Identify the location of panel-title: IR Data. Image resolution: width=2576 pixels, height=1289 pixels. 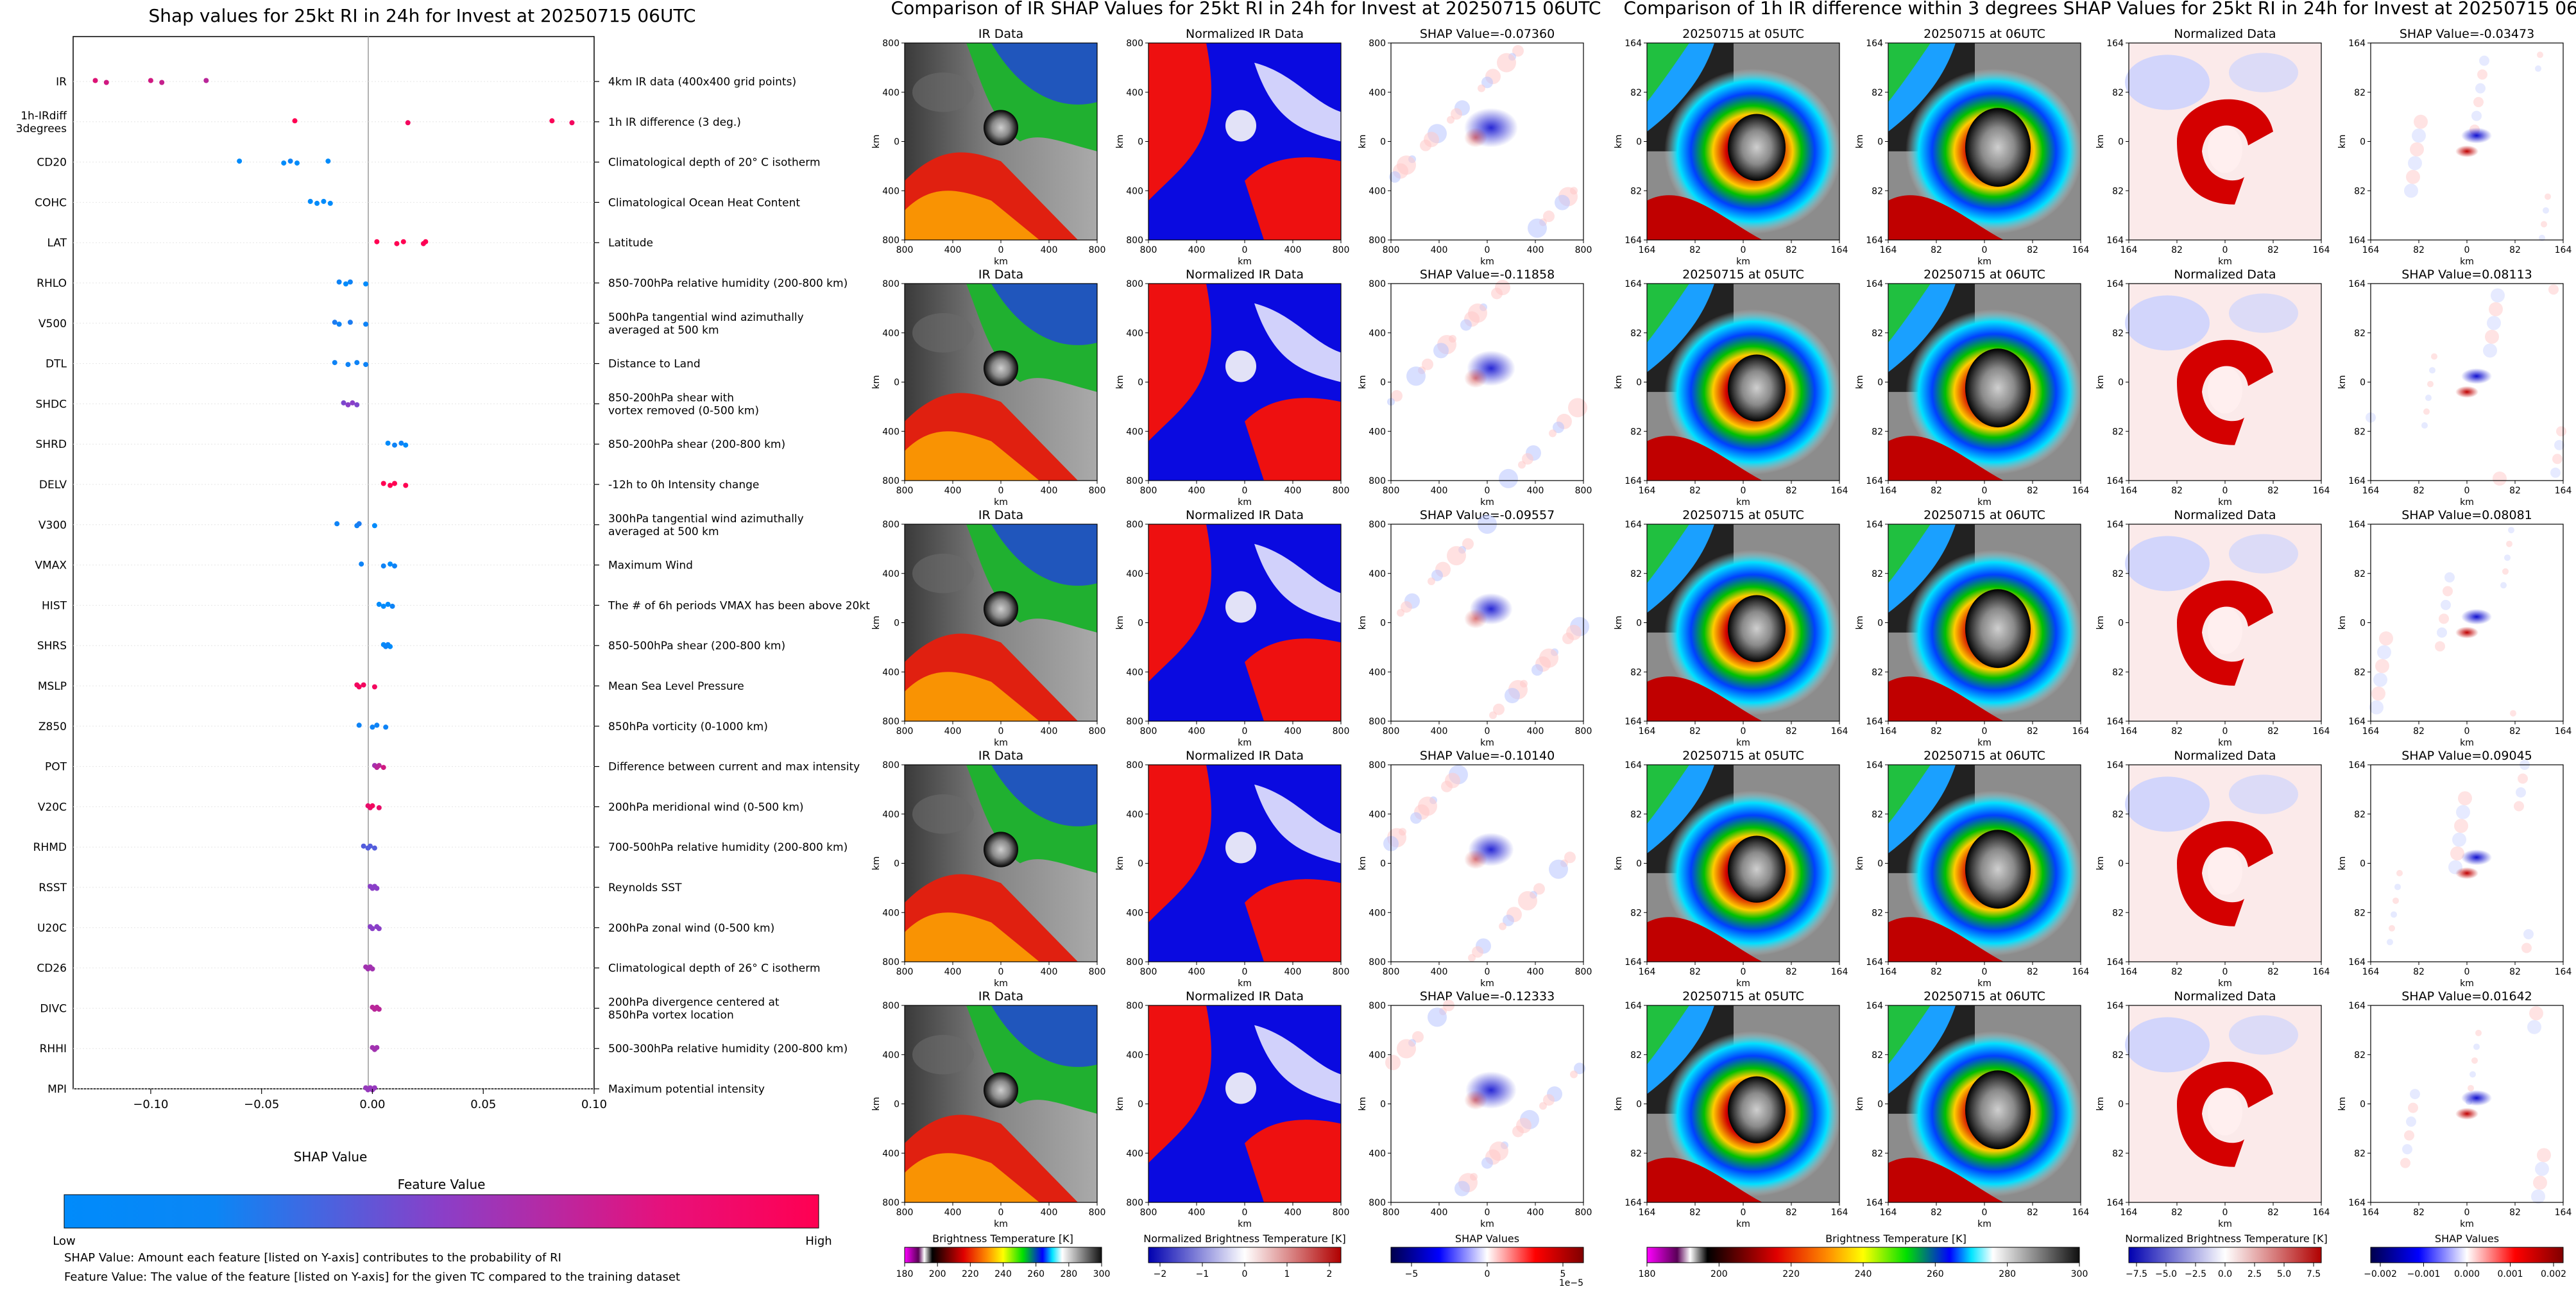
(1001, 996).